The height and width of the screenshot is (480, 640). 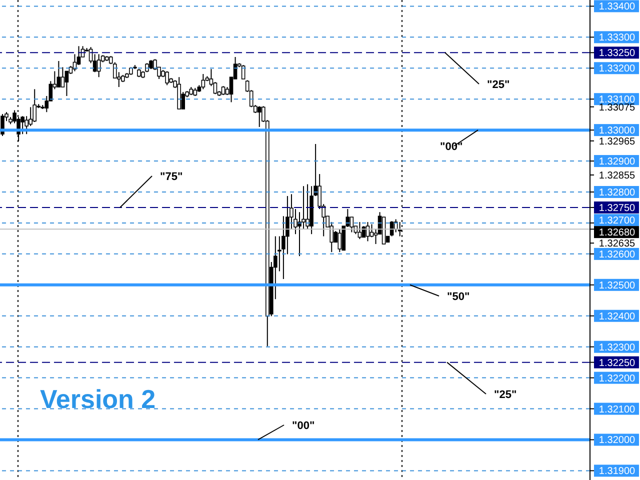 What do you see at coordinates (617, 176) in the screenshot?
I see `y-tick-label: 1.32855` at bounding box center [617, 176].